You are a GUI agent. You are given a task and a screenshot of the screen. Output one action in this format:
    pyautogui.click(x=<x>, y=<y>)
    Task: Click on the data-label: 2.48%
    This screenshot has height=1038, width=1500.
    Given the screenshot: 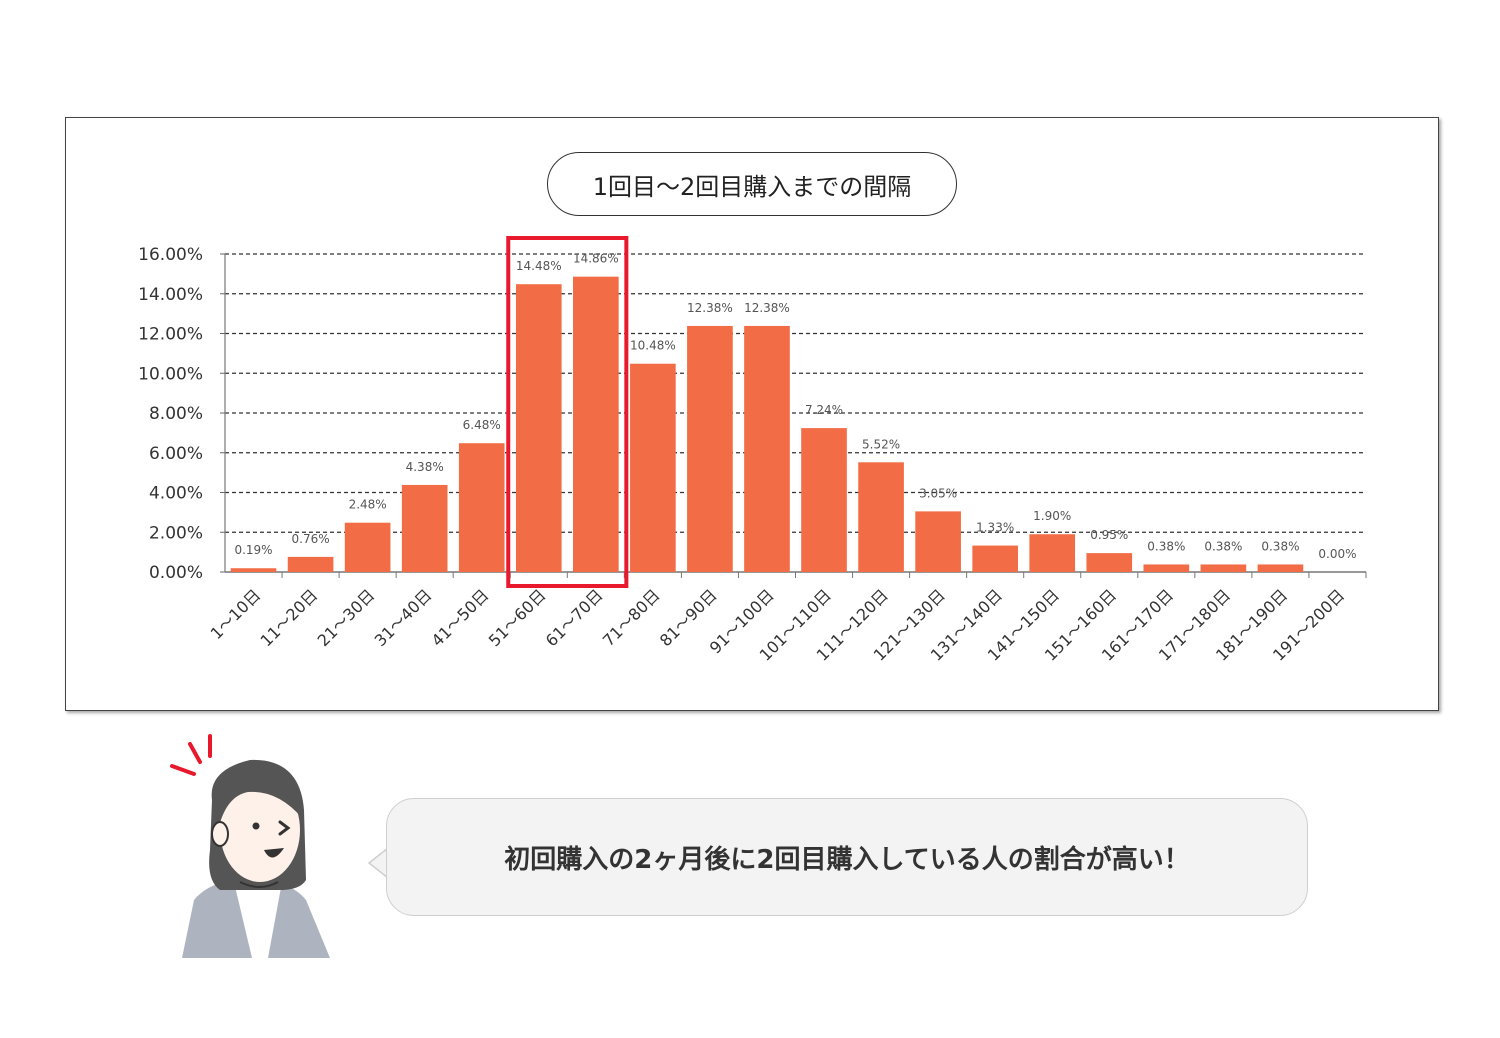 What is the action you would take?
    pyautogui.click(x=368, y=505)
    